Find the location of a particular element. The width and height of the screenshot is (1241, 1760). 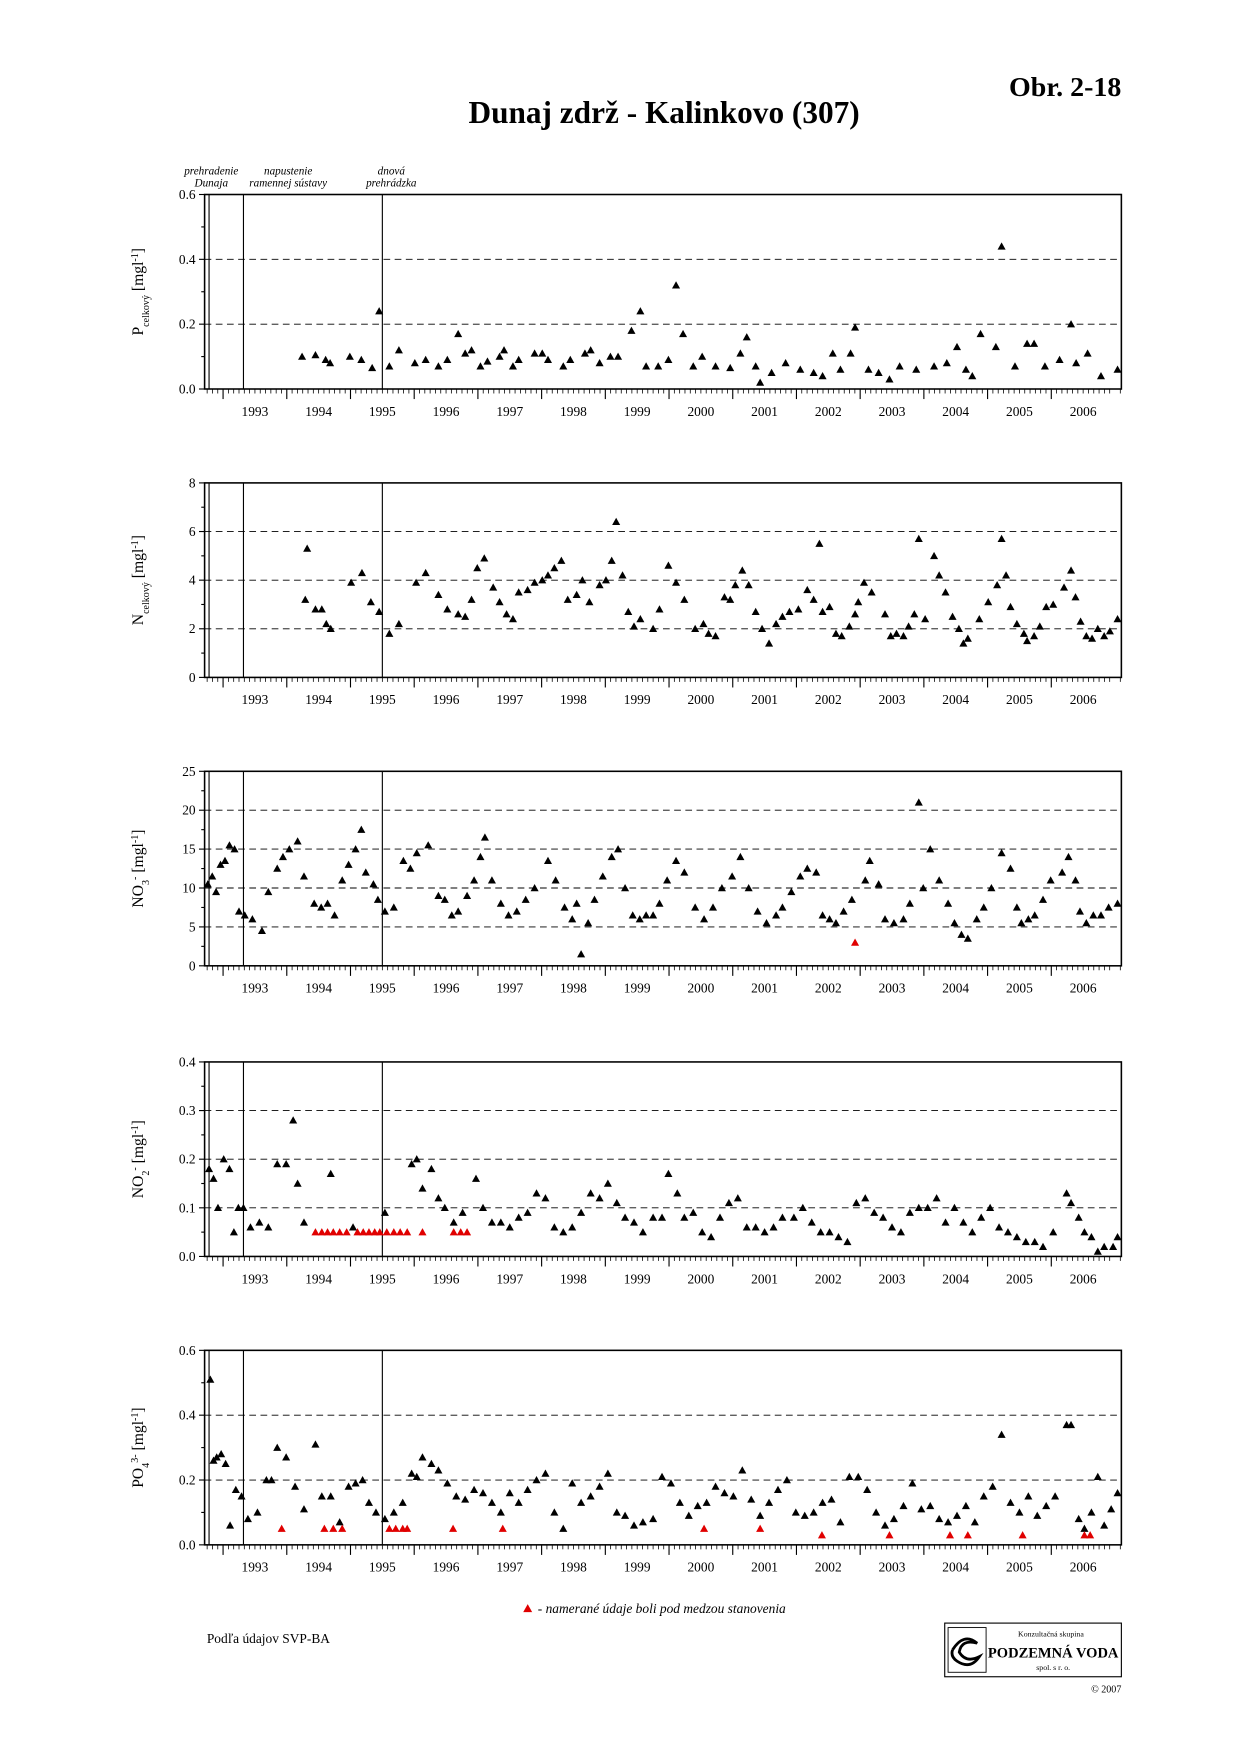

x-tick-label: 2006 is located at coordinates (1083, 411).